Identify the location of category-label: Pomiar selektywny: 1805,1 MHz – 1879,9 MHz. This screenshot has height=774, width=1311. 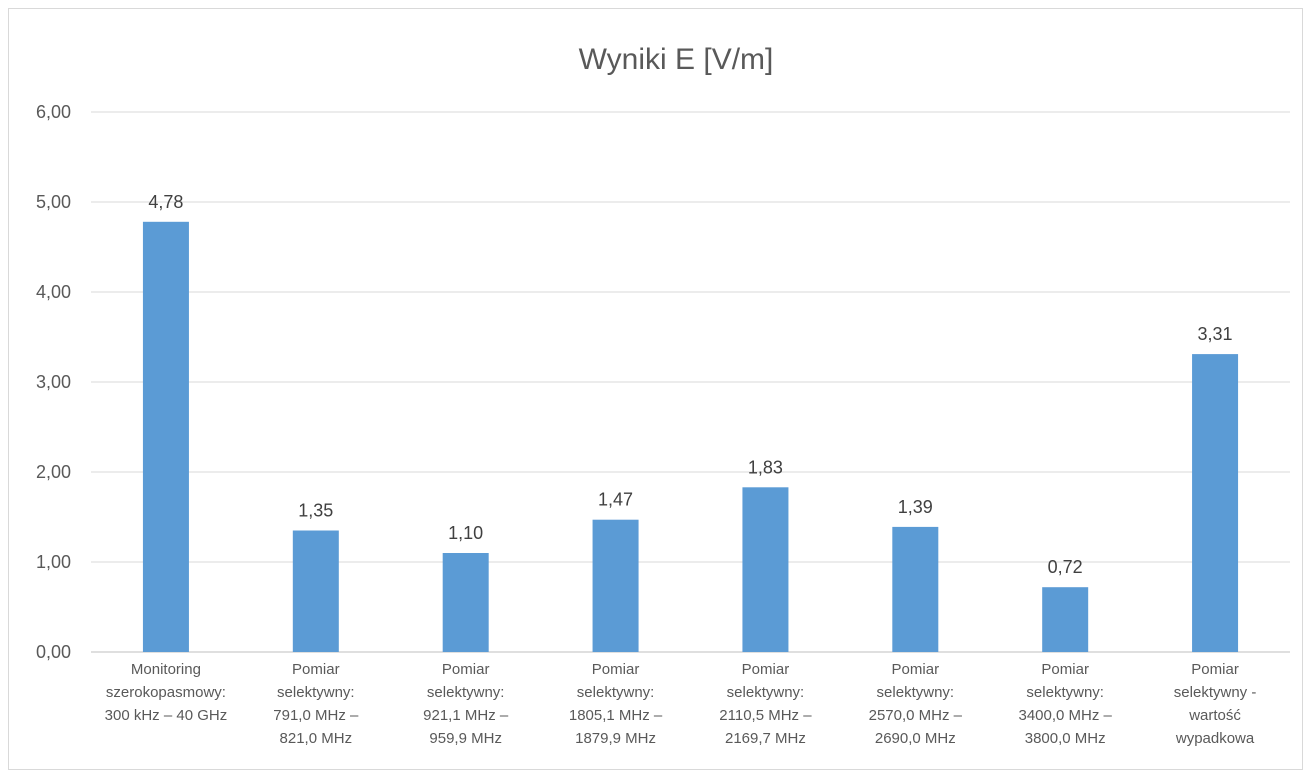
(616, 704).